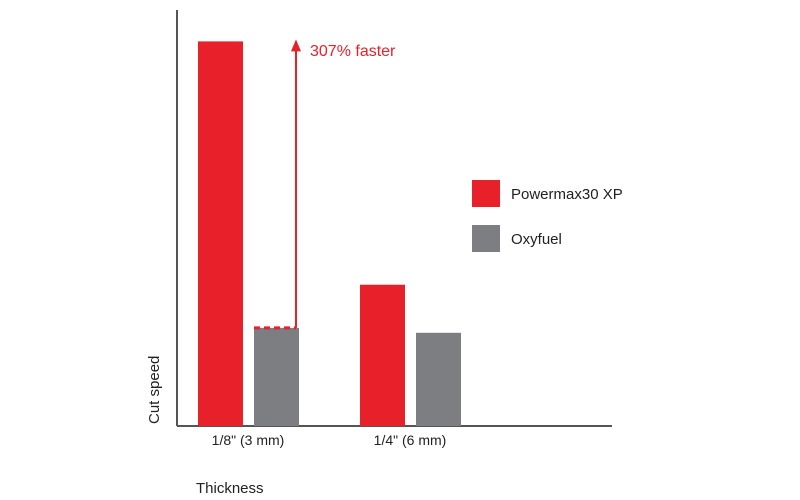 The width and height of the screenshot is (800, 500). Describe the element at coordinates (410, 440) in the screenshot. I see `x-tick-label: 1/4" (6 mm)` at that location.